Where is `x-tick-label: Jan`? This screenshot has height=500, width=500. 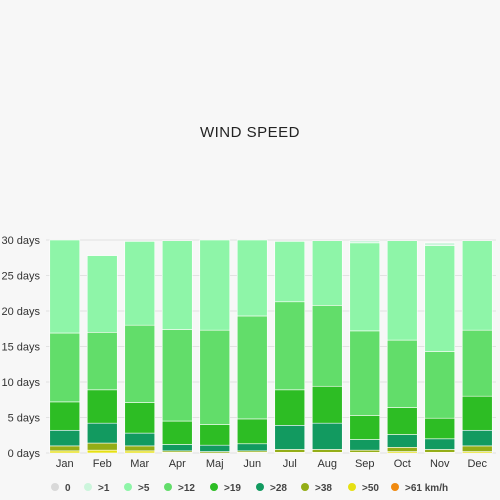 x-tick-label: Jan is located at coordinates (65, 464).